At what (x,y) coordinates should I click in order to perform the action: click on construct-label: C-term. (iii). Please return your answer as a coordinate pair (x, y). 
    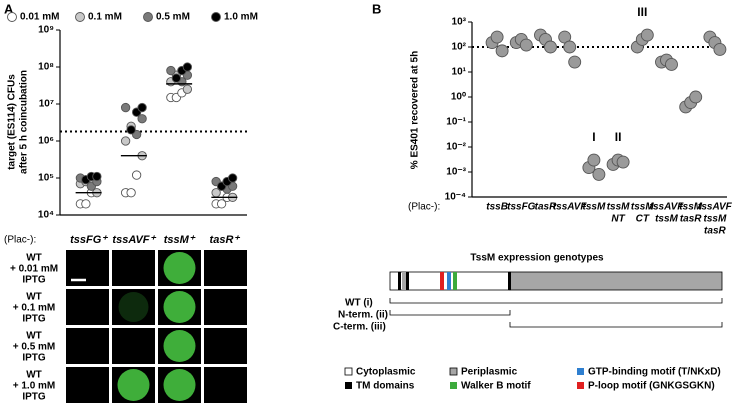
    Looking at the image, I should click on (359, 327).